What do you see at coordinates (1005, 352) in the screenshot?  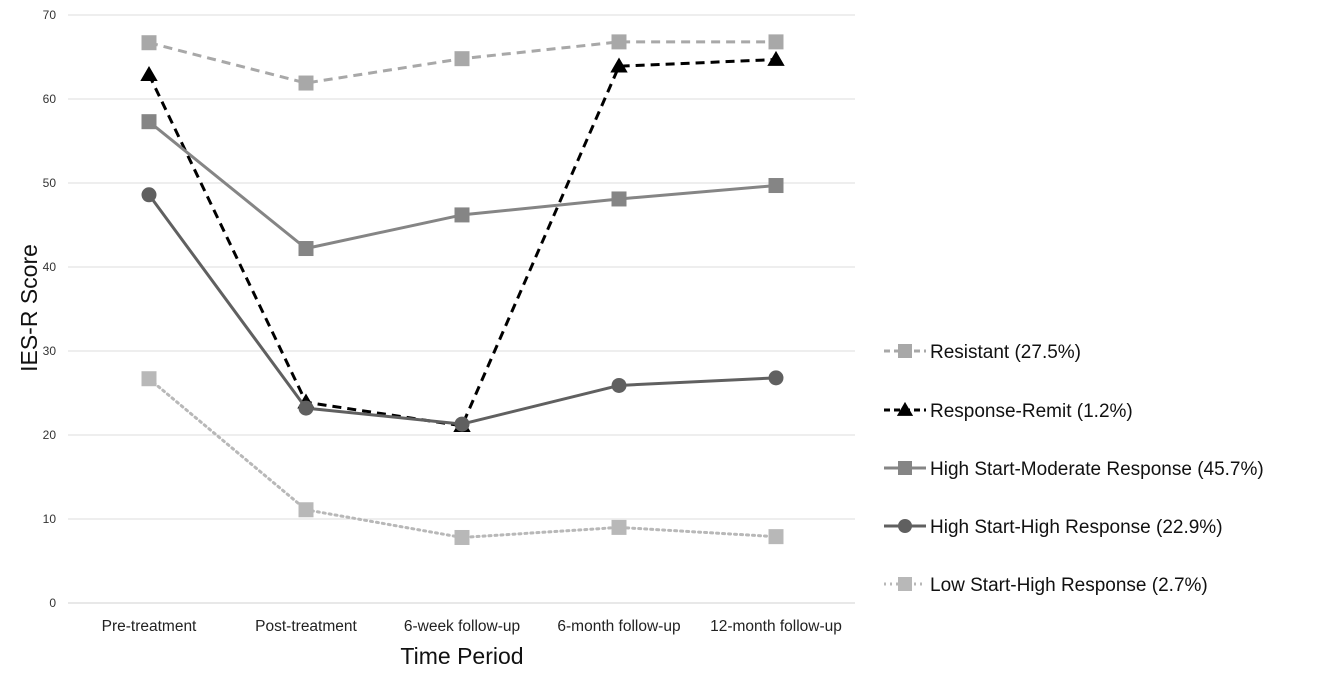 I see `legend-label: Resistant (27.5%)` at bounding box center [1005, 352].